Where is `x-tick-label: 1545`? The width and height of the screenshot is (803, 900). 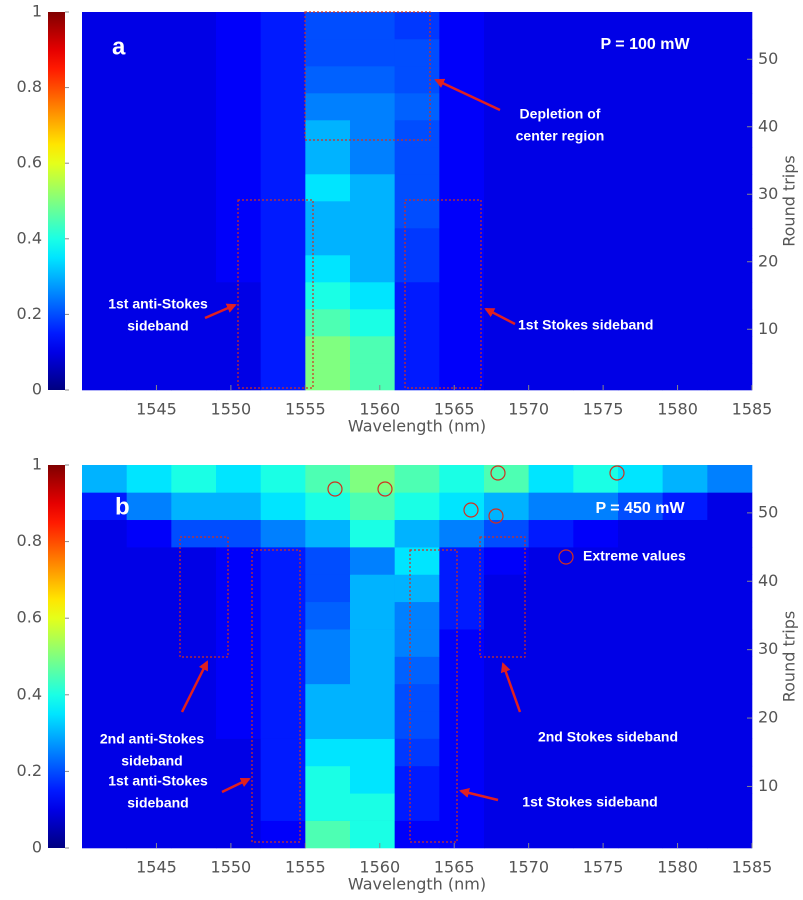 x-tick-label: 1545 is located at coordinates (156, 867).